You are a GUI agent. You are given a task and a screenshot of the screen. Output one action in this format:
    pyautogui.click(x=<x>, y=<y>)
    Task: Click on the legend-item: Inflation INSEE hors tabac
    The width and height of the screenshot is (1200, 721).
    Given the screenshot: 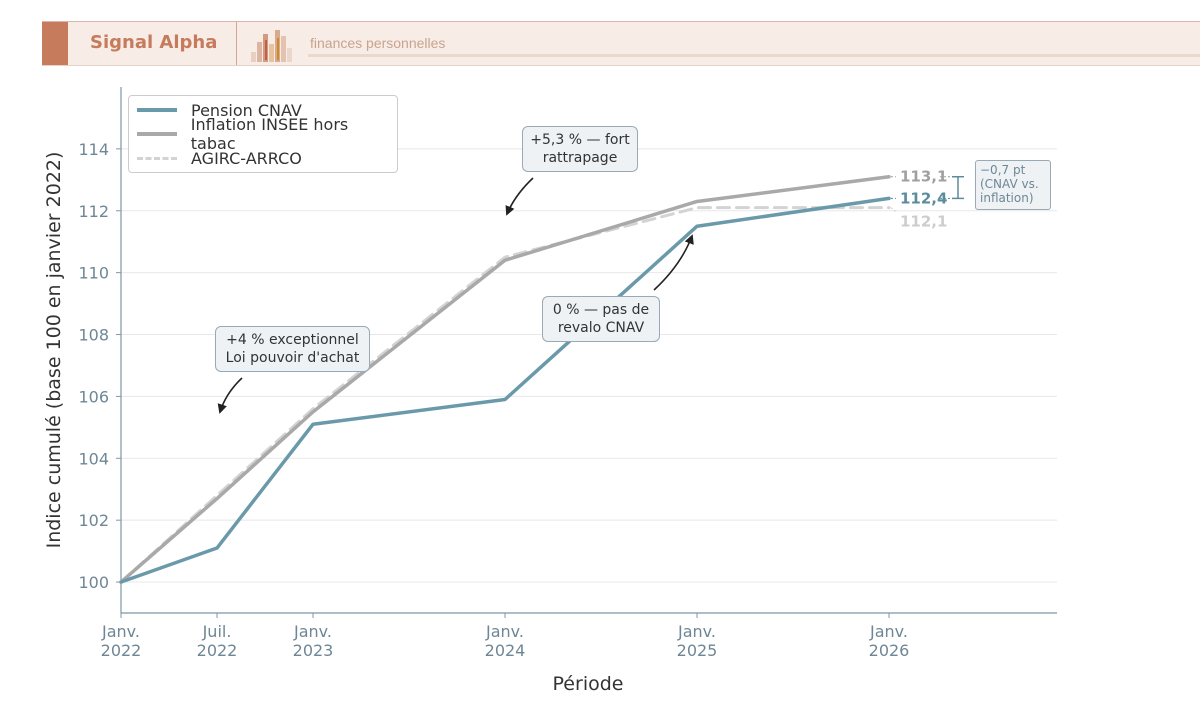 What is the action you would take?
    pyautogui.click(x=267, y=134)
    